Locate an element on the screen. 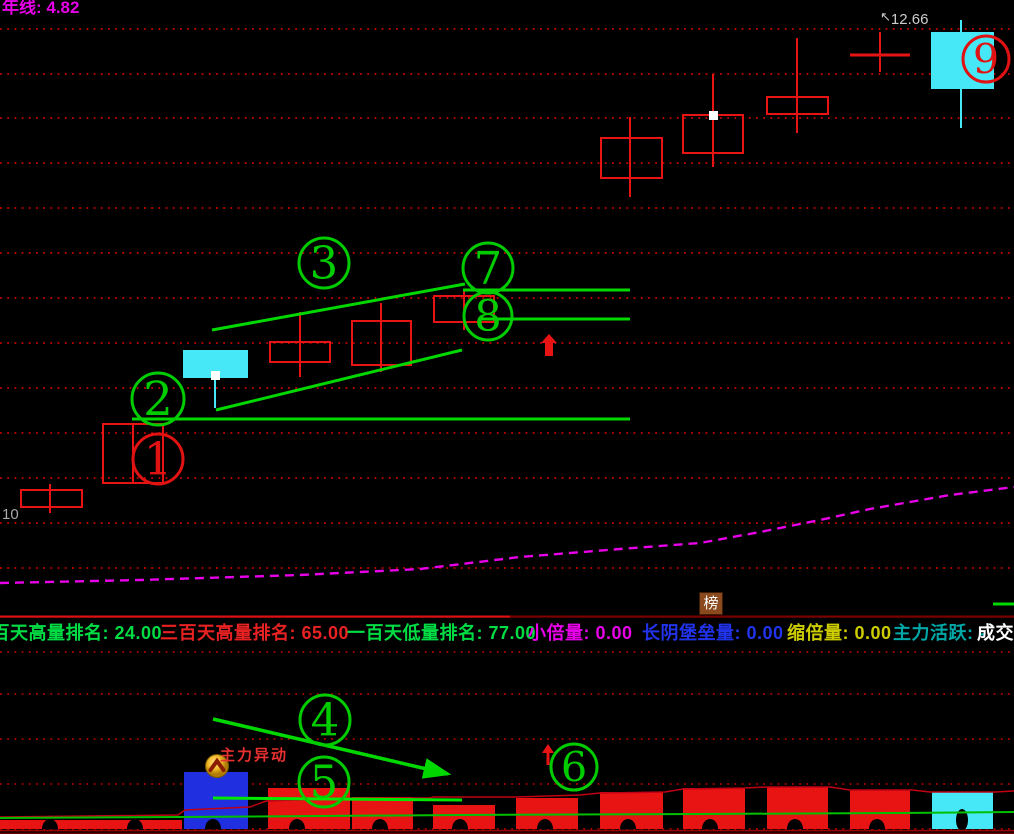 The image size is (1014, 834). price-annotation-value: 12.66 is located at coordinates (909, 19).